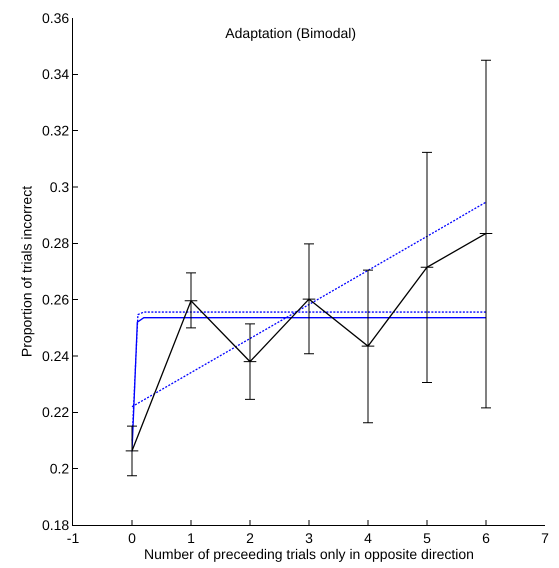  What do you see at coordinates (368, 538) in the screenshot?
I see `x-tick-label: 4` at bounding box center [368, 538].